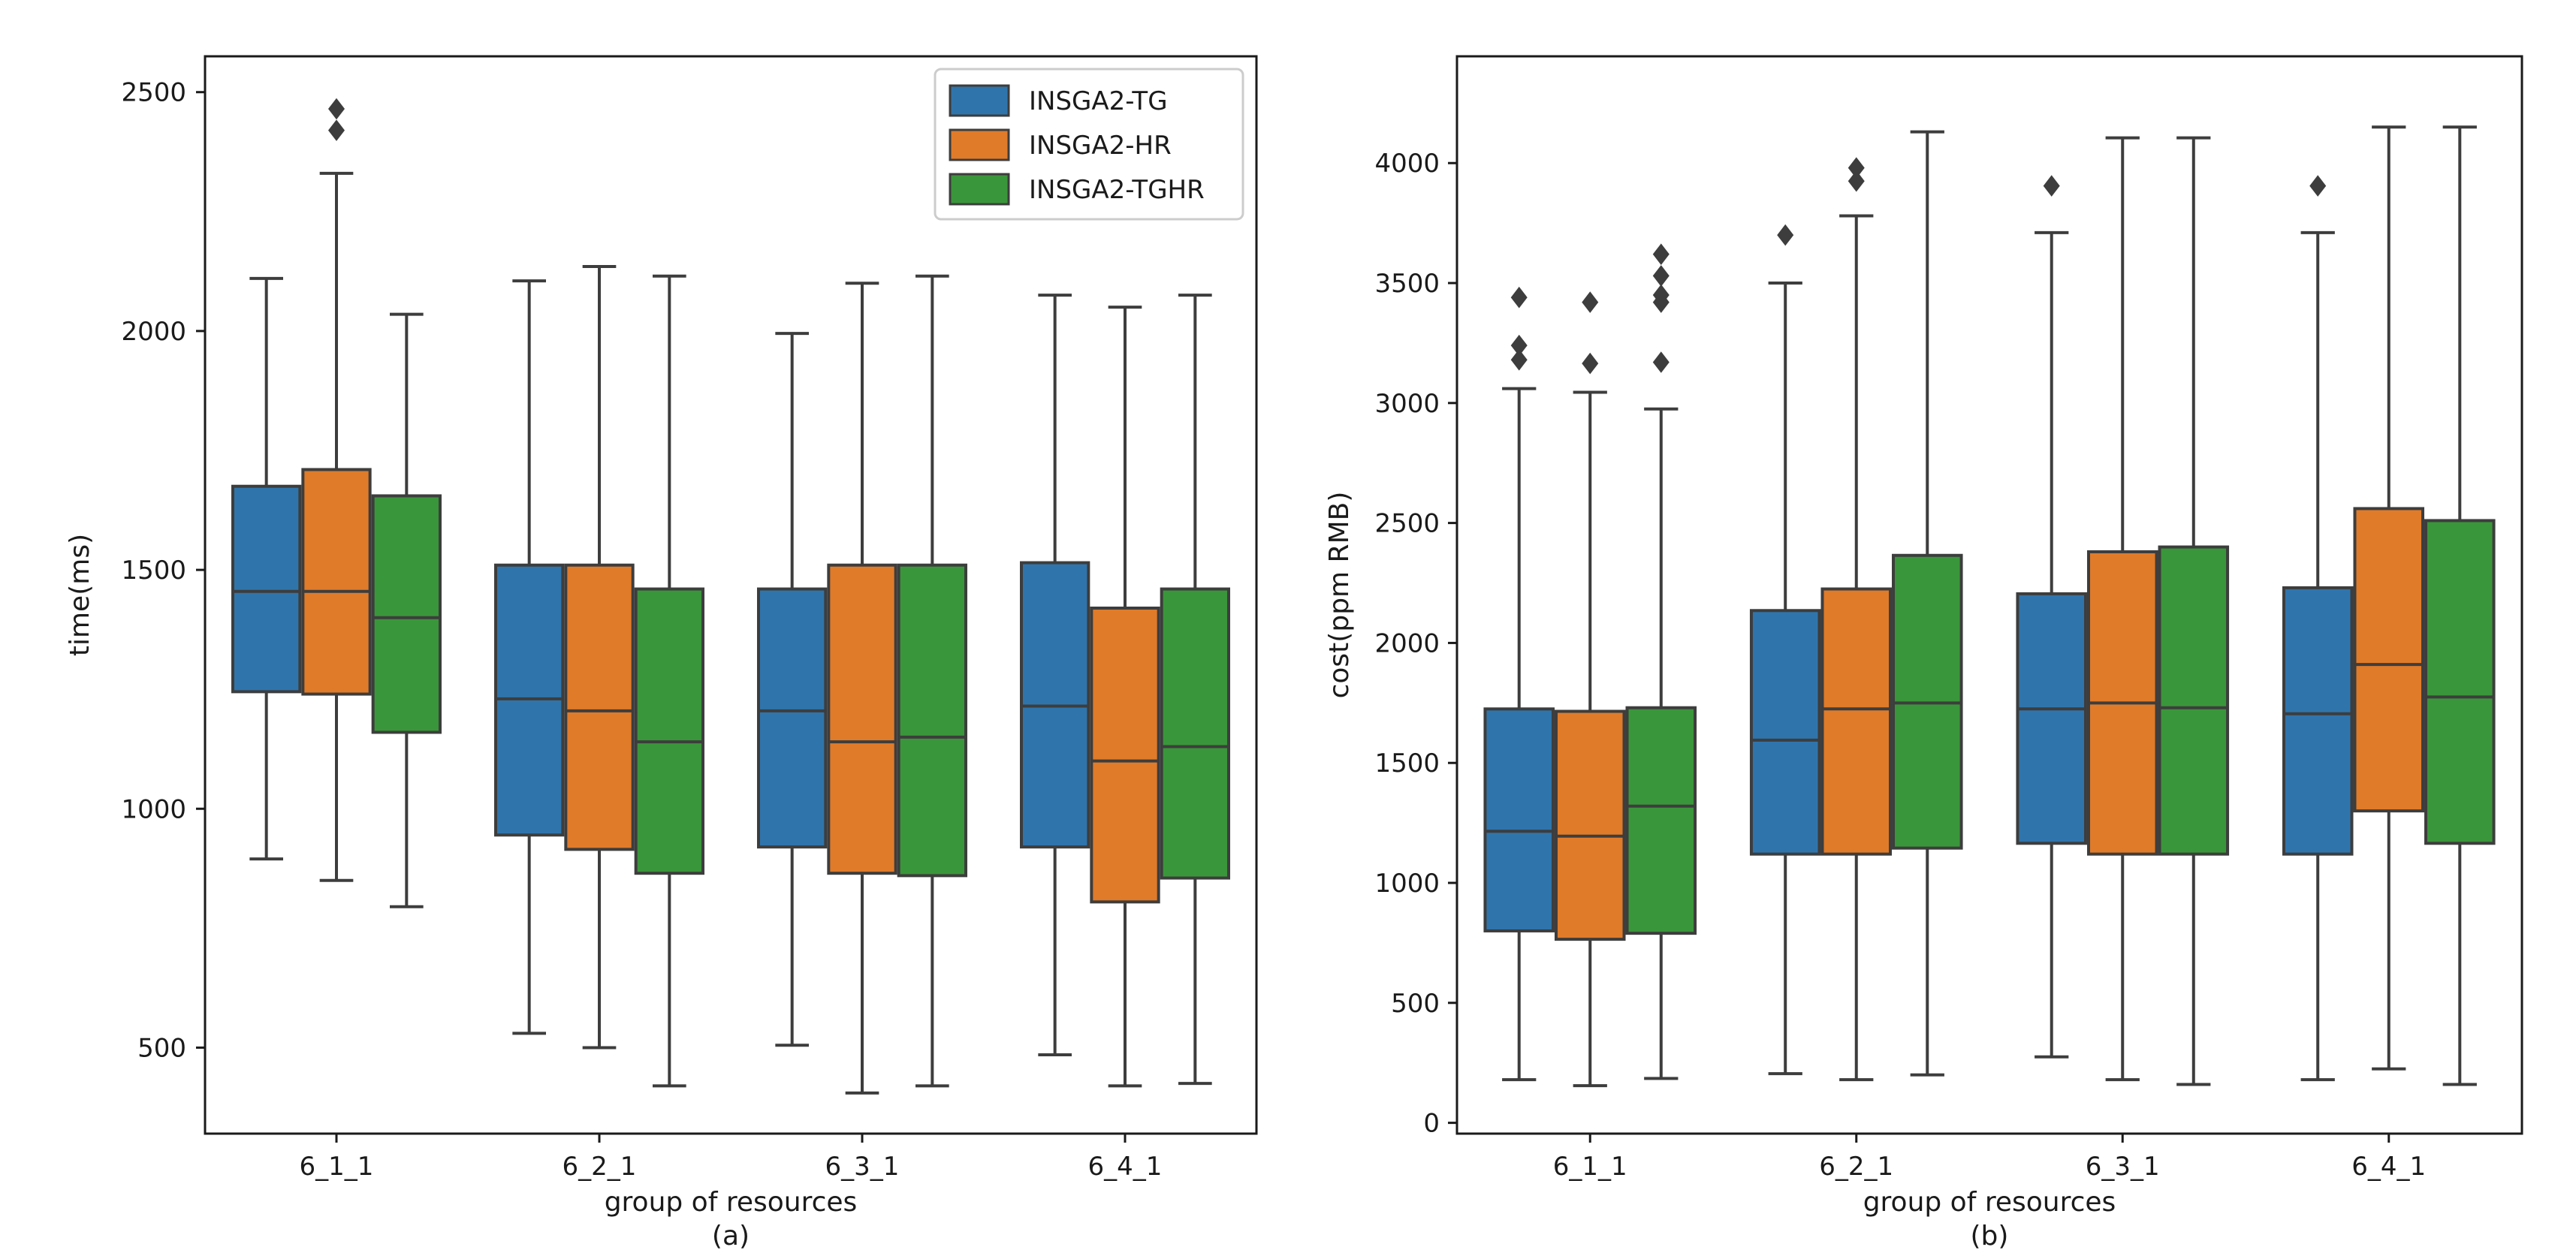 Image resolution: width=2576 pixels, height=1259 pixels. I want to click on legend-label: INSGA2-HR, so click(1100, 146).